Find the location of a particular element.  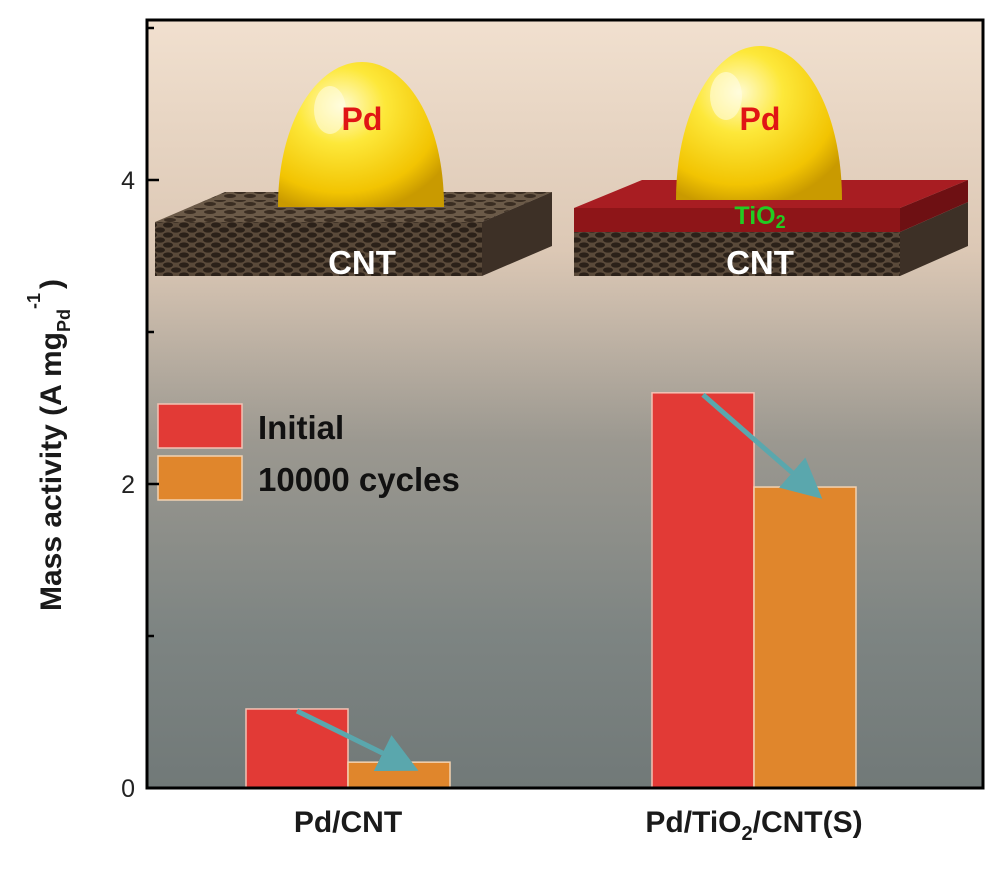

tio2-layer-front is located at coordinates (737, 220).